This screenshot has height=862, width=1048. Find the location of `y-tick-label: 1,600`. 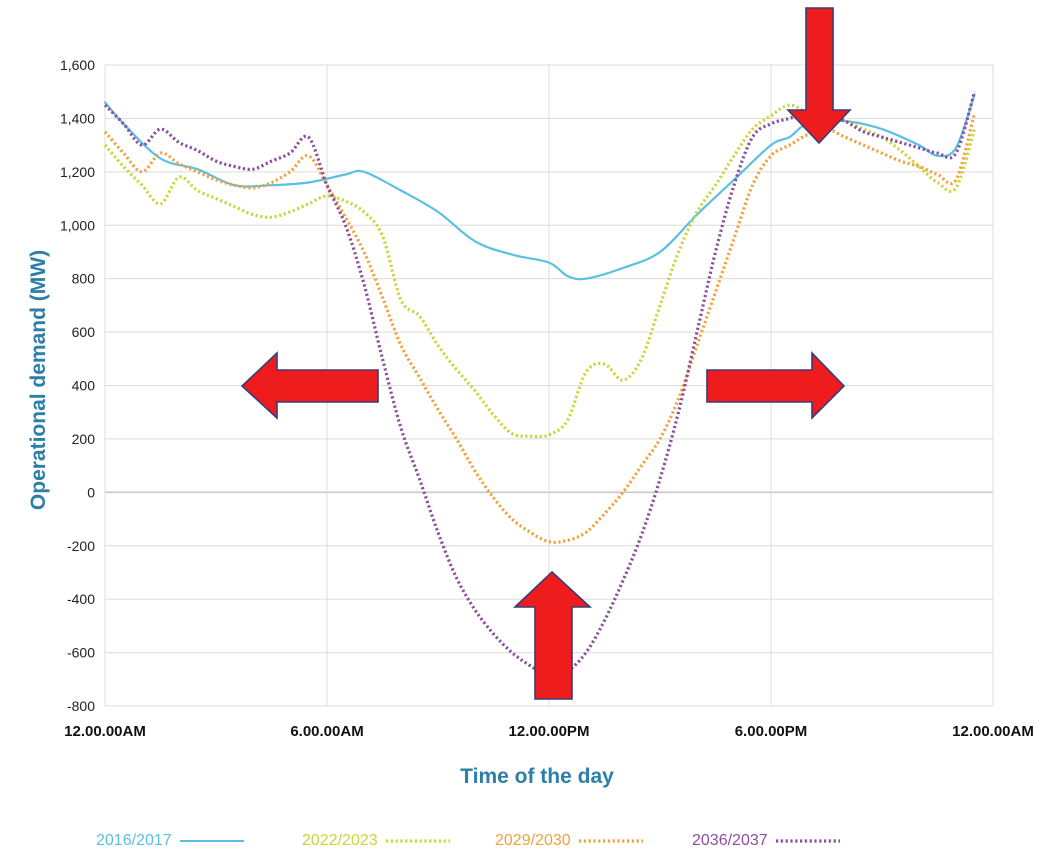

y-tick-label: 1,600 is located at coordinates (77, 65).